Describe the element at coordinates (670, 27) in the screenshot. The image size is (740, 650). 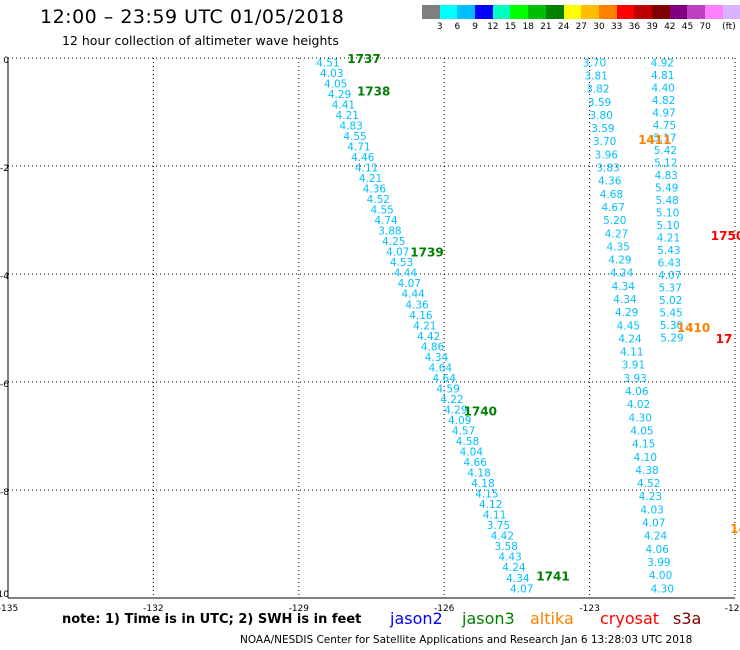
I see `legend-label: 42` at that location.